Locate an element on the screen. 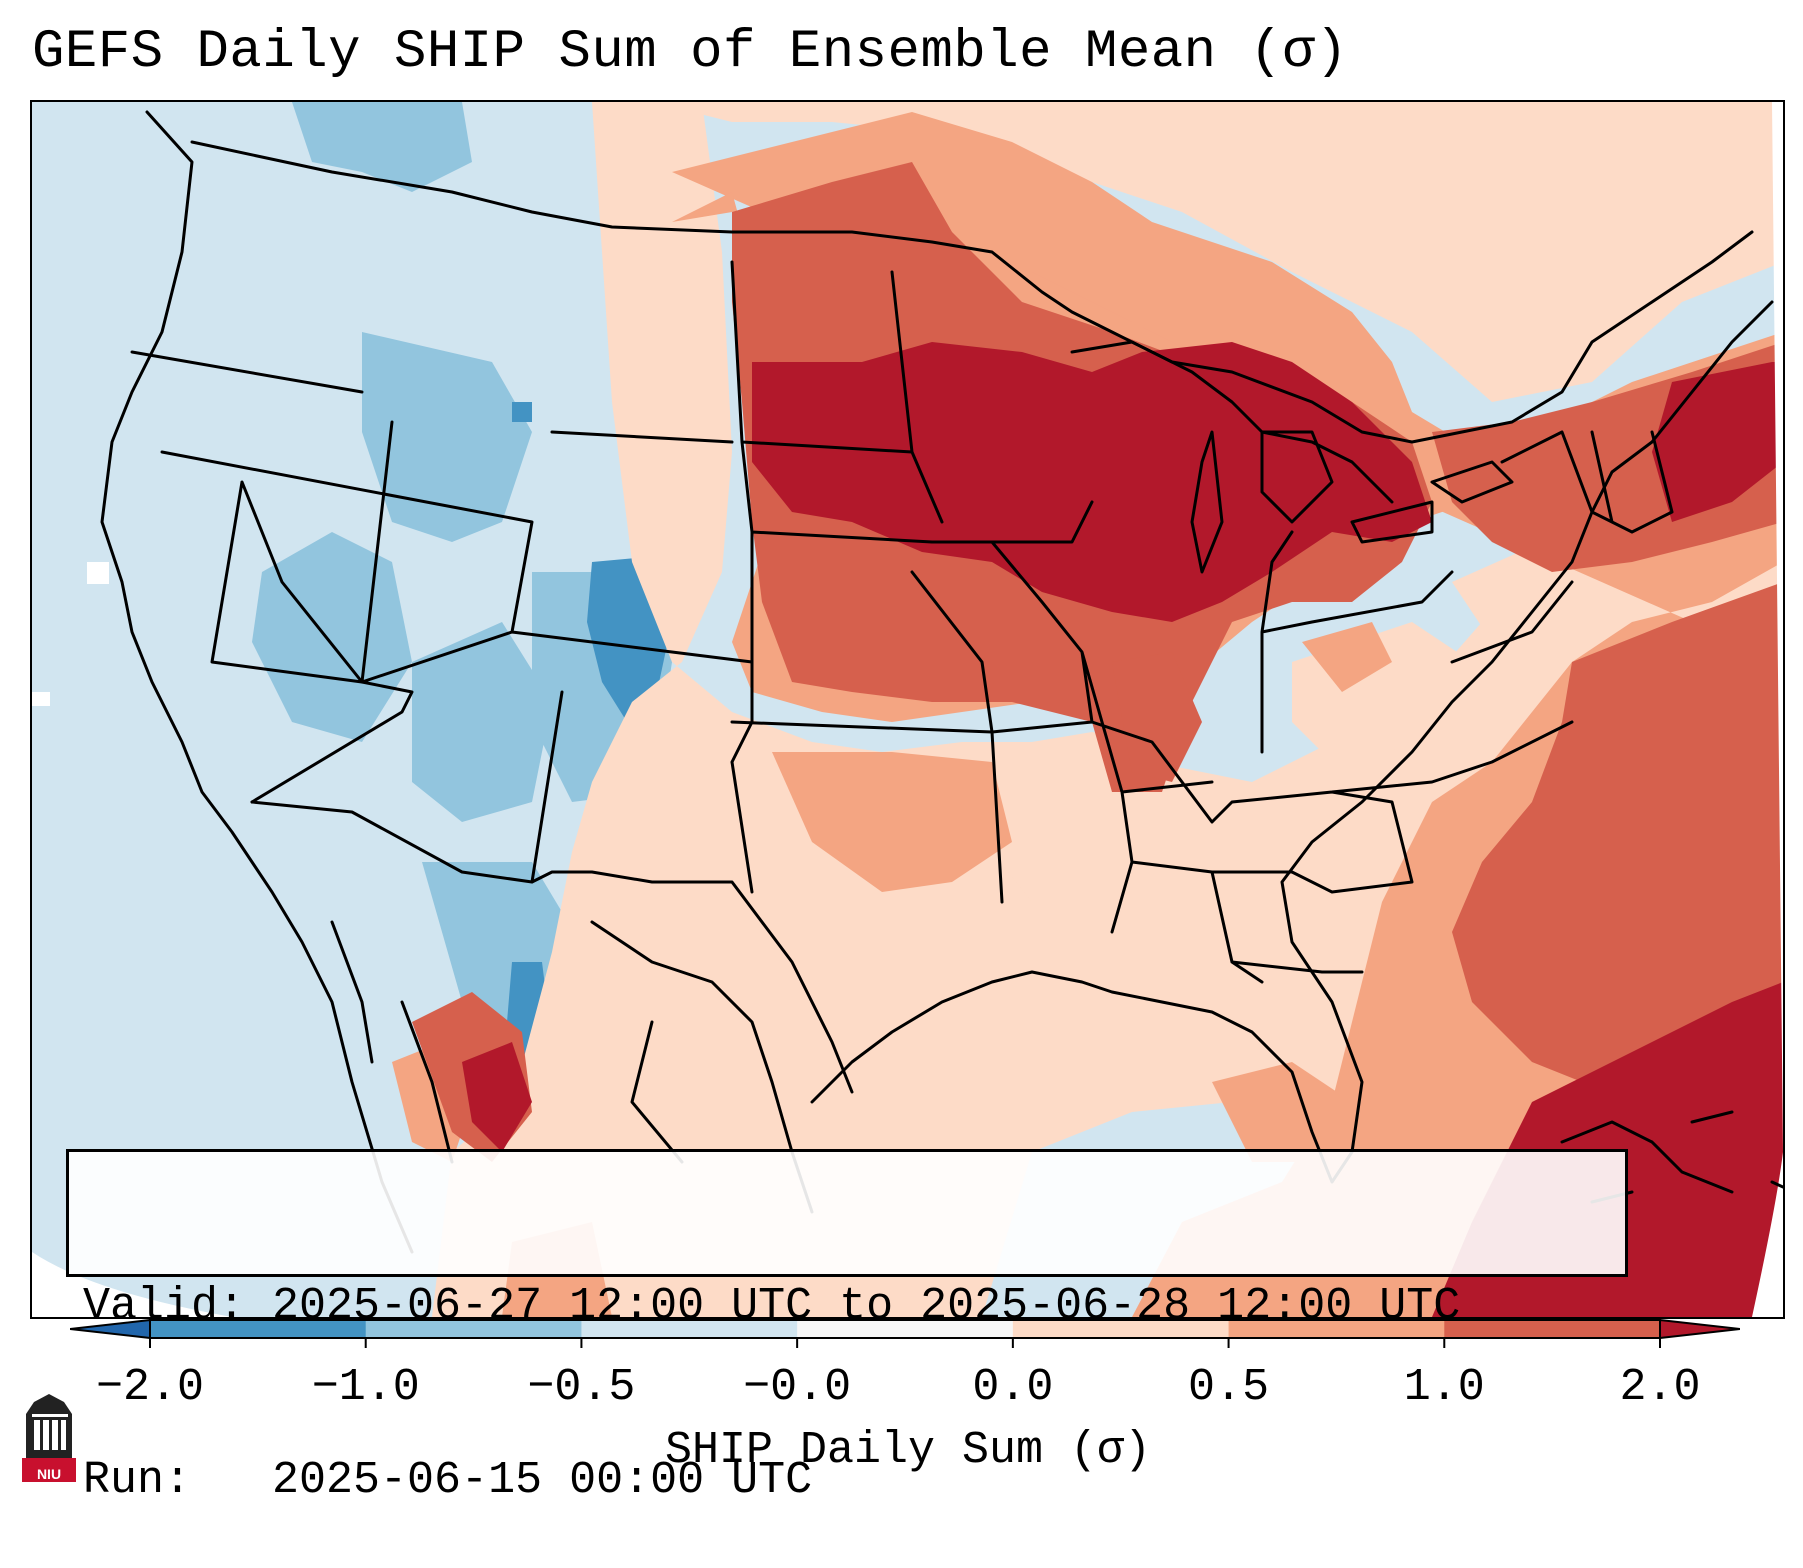 This screenshot has height=1568, width=1803. colorbar-tick-label: −1.0 is located at coordinates (365, 1387).